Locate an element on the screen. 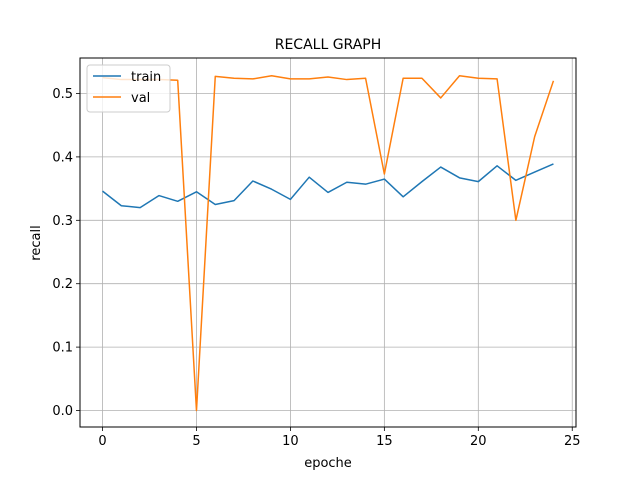 The width and height of the screenshot is (640, 480). series-line-train is located at coordinates (328, 186).